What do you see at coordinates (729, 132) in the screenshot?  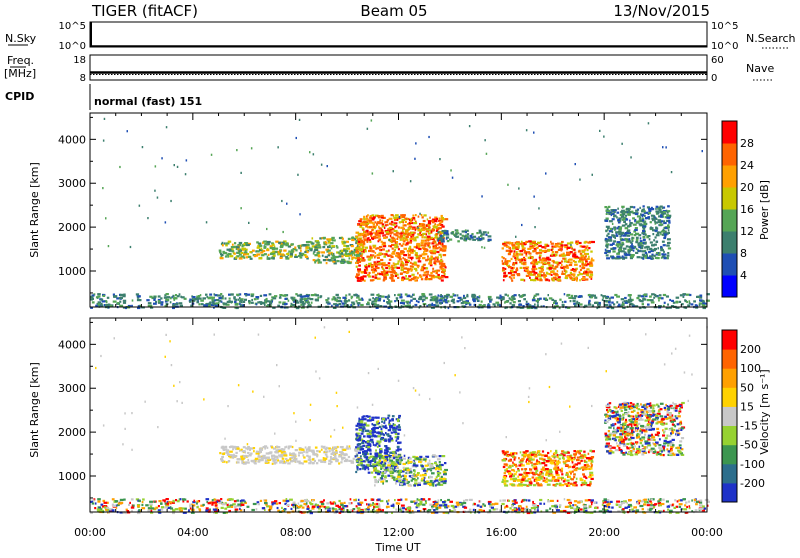 I see `power-colorbar-swatch` at bounding box center [729, 132].